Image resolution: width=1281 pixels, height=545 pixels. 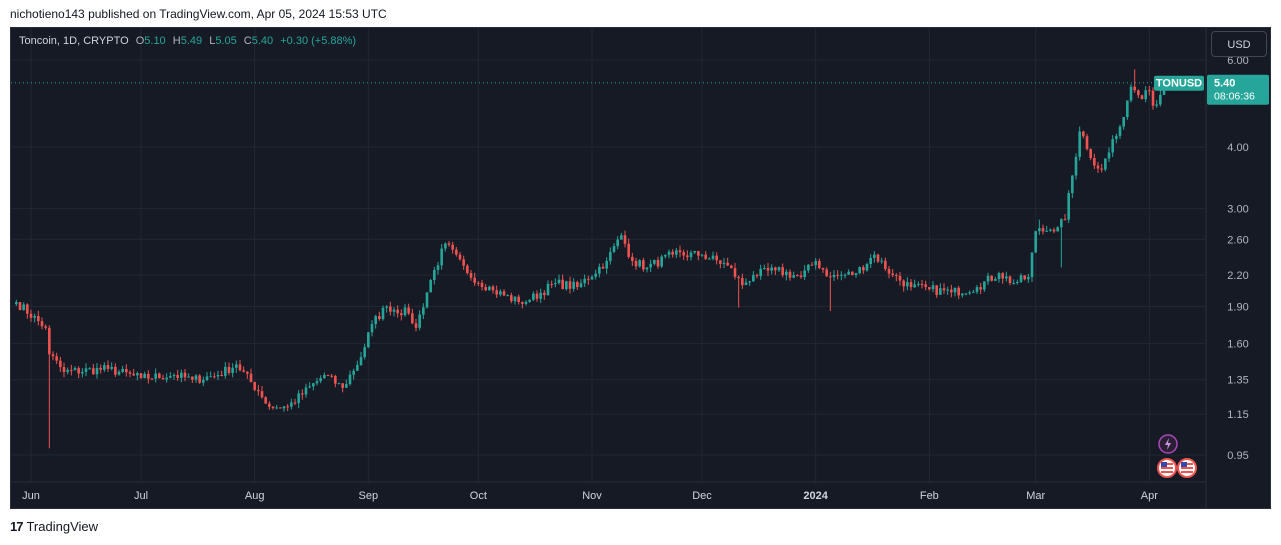 I want to click on x-tick-label: Jul, so click(x=141, y=496).